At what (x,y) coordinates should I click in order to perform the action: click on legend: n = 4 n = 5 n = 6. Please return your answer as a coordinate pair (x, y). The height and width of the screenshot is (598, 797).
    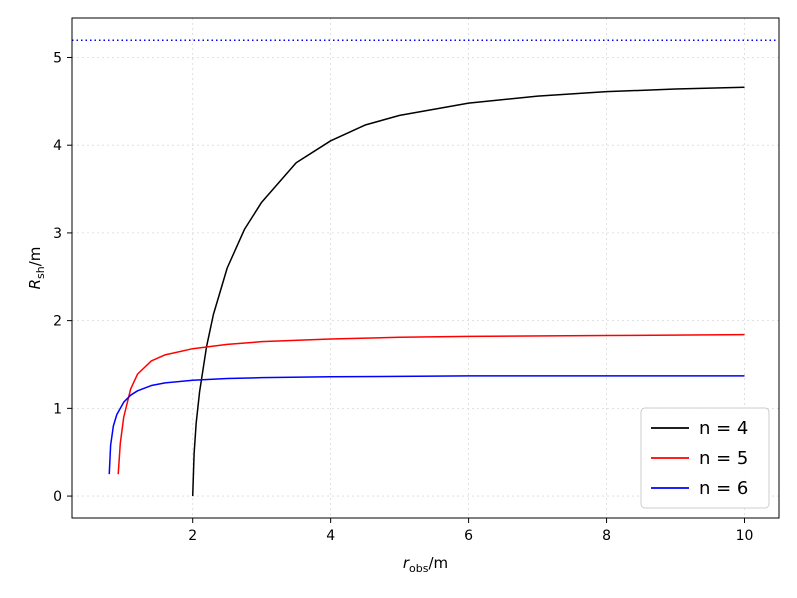
    Looking at the image, I should click on (705, 458).